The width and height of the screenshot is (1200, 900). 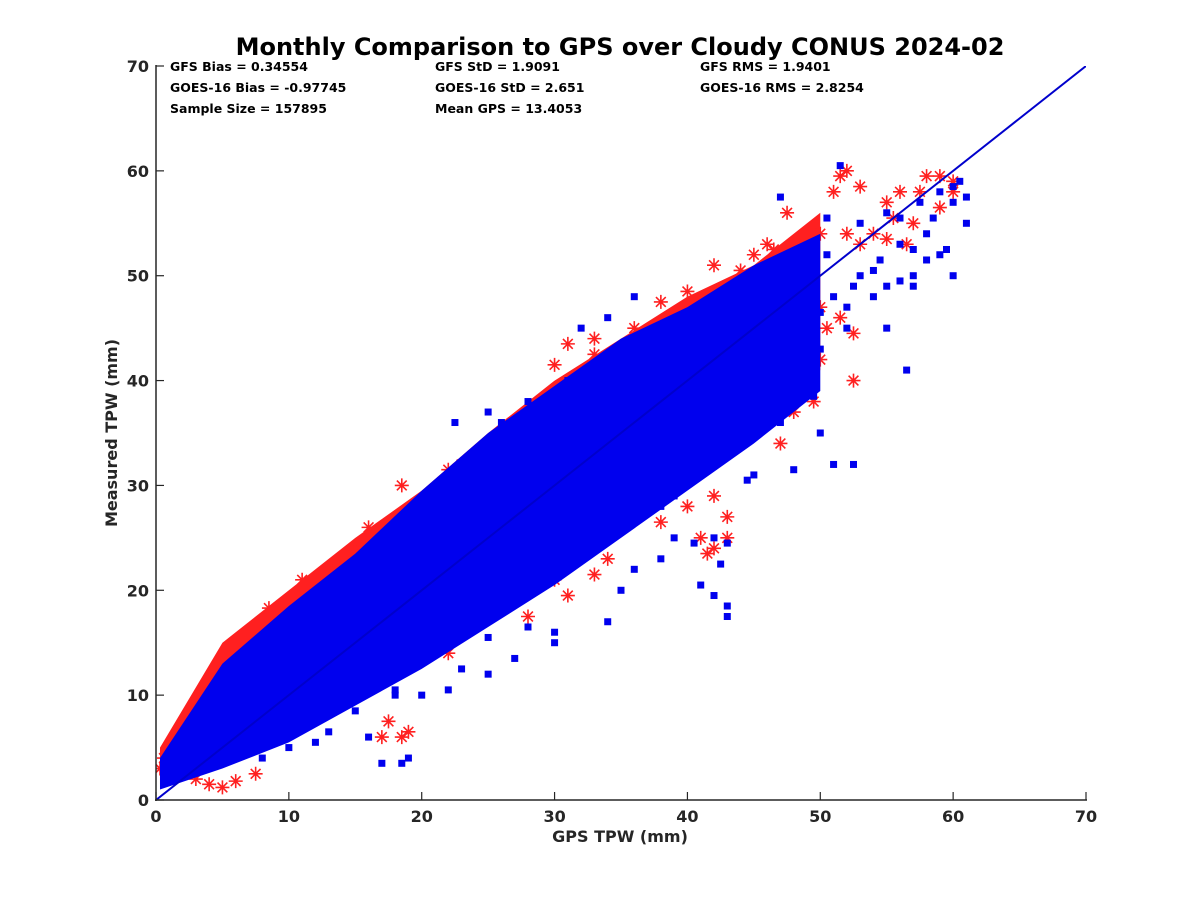 I want to click on x-tick-label: 20, so click(x=422, y=816).